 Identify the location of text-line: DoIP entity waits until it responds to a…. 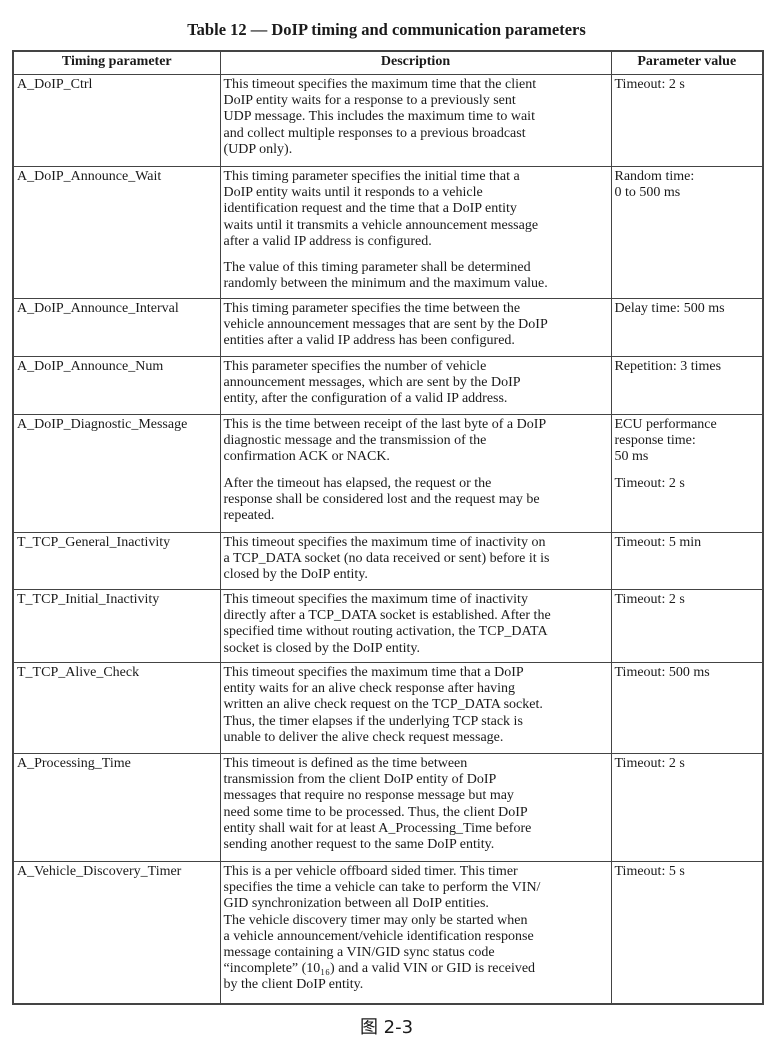
(353, 193).